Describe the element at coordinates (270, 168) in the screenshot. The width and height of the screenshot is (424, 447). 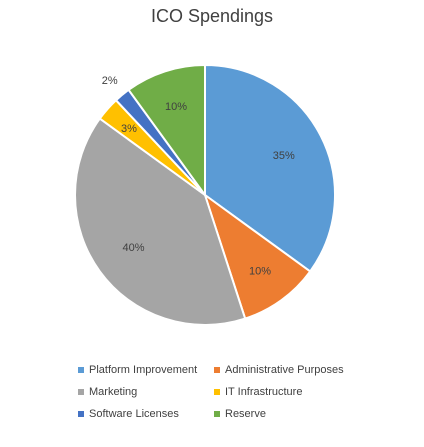
I see `pie-slice-platform-improvement` at that location.